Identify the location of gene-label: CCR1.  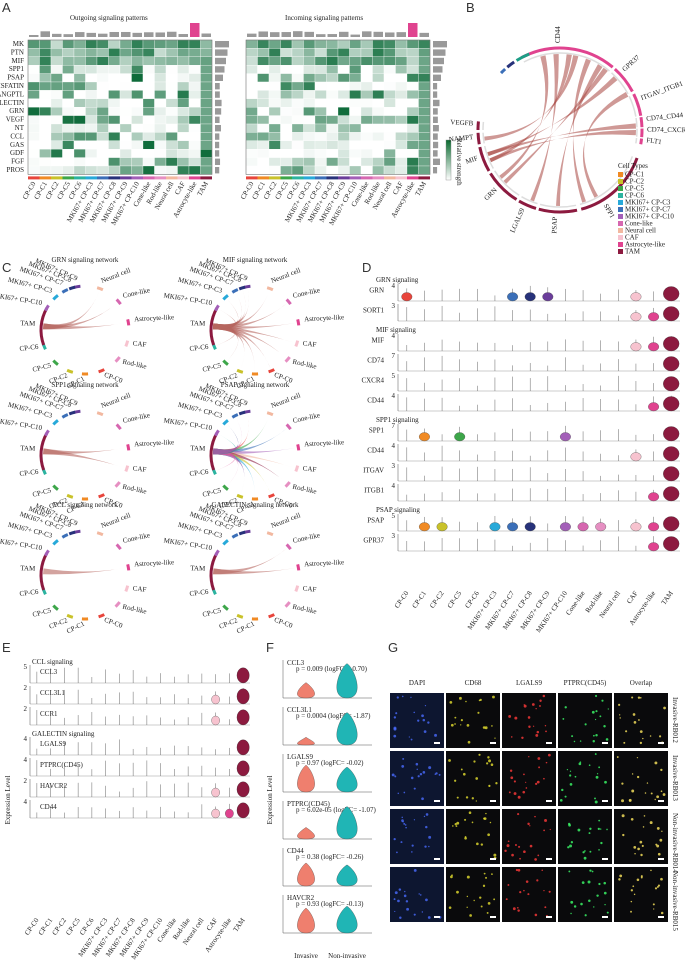
(49, 714).